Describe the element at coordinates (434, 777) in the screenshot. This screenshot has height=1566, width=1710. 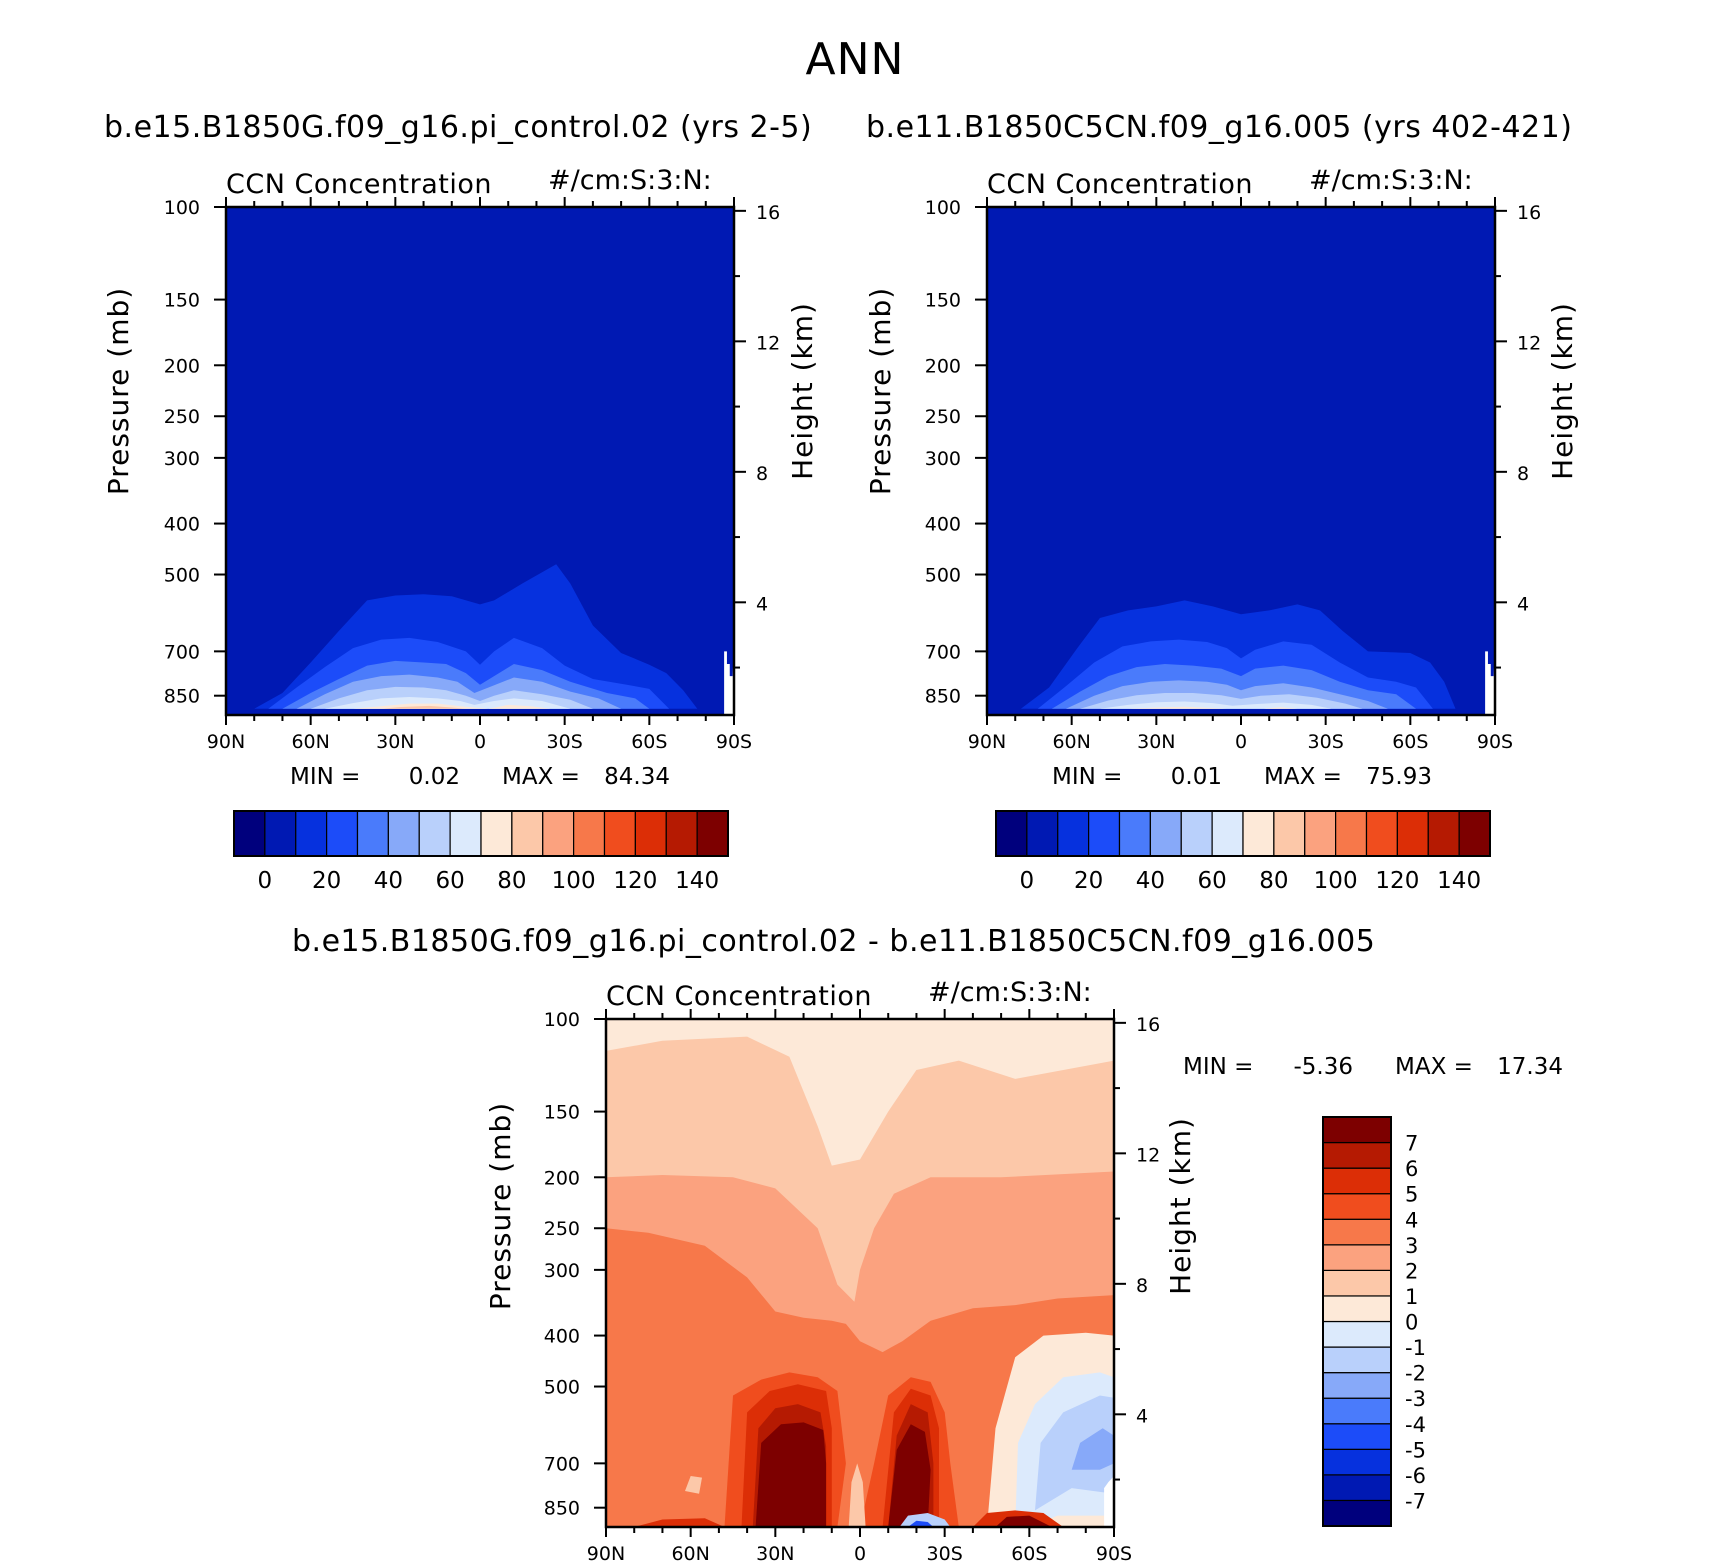
I see `min-value: 0.02` at that location.